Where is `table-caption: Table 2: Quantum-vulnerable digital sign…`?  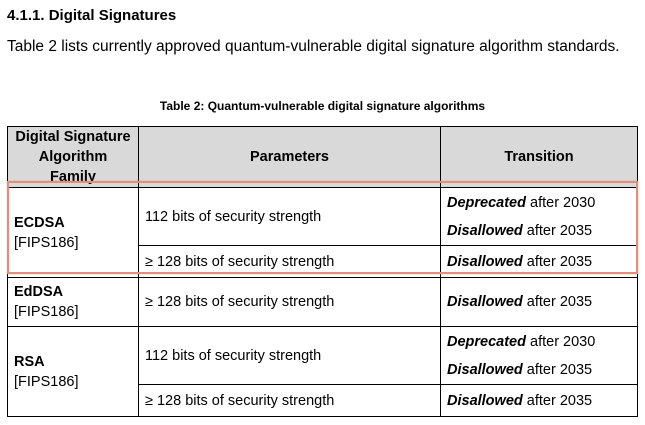
table-caption: Table 2: Quantum-vulnerable digital sign… is located at coordinates (322, 106).